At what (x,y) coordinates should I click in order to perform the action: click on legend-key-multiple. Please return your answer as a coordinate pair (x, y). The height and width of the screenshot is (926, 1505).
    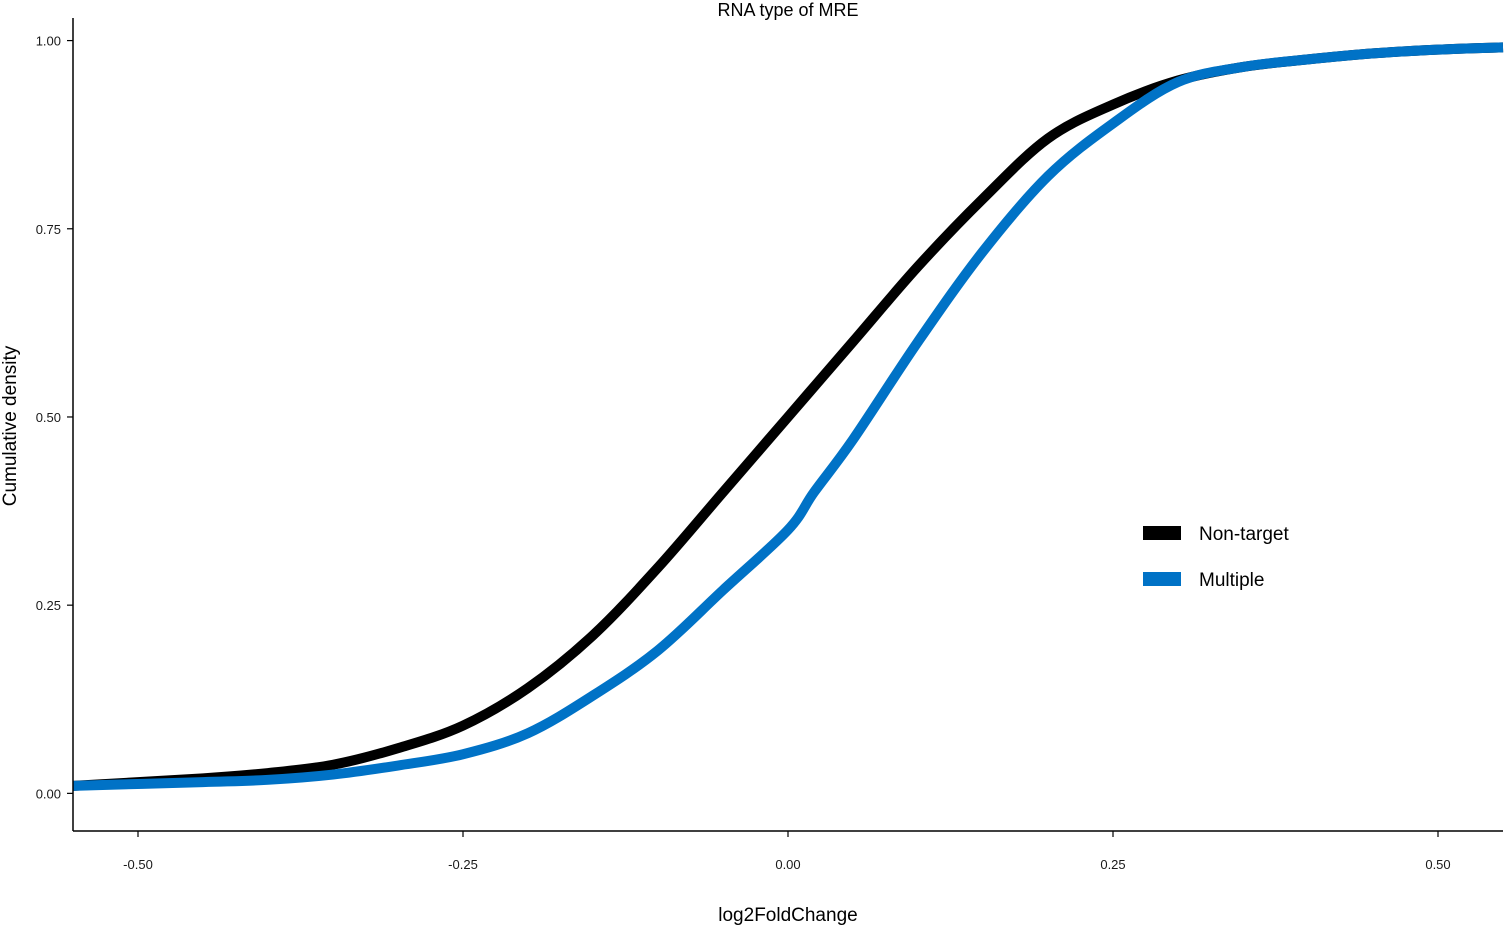
    Looking at the image, I should click on (1162, 579).